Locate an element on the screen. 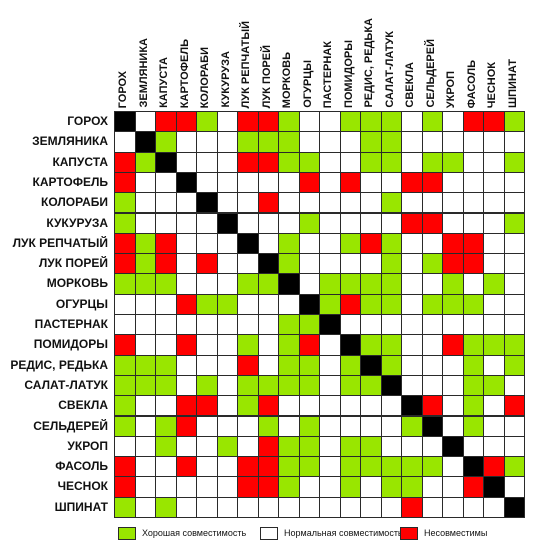  column-header: КОЛОРАБИ is located at coordinates (205, 77).